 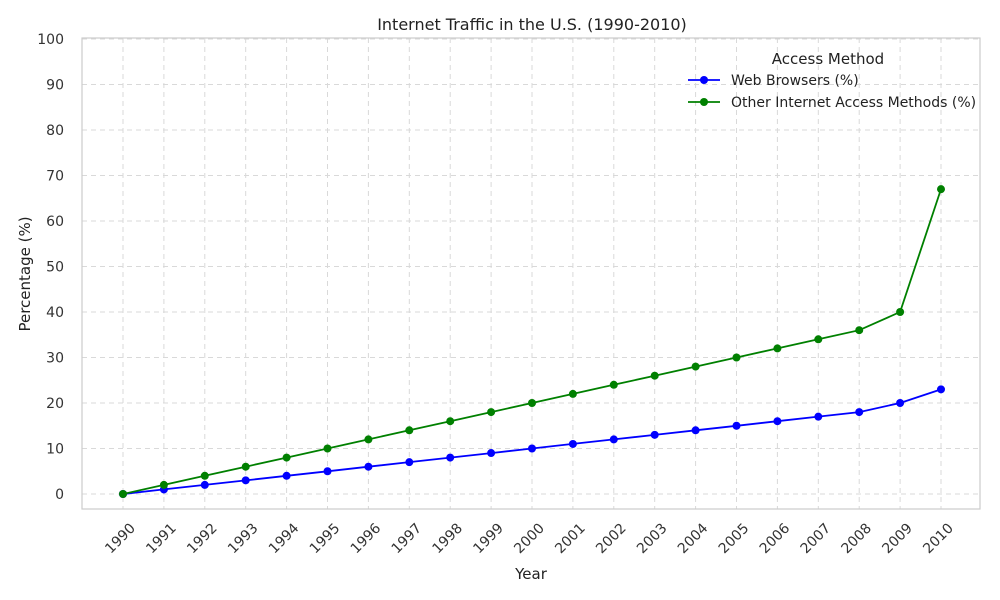 I want to click on y-tick-label: 30, so click(x=55, y=359).